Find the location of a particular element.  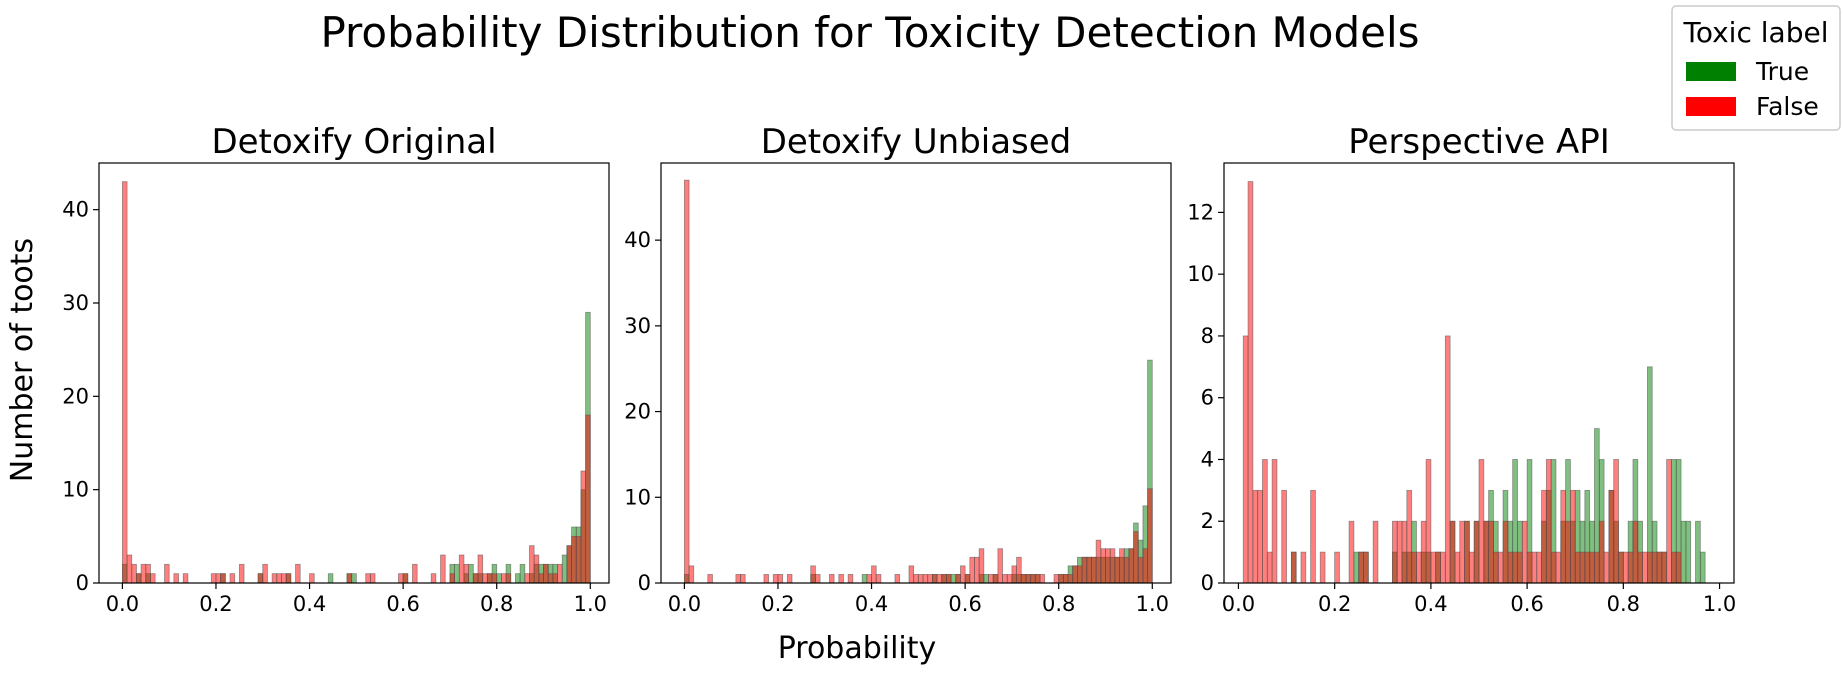

y-tick-label: 10 is located at coordinates (637, 497).